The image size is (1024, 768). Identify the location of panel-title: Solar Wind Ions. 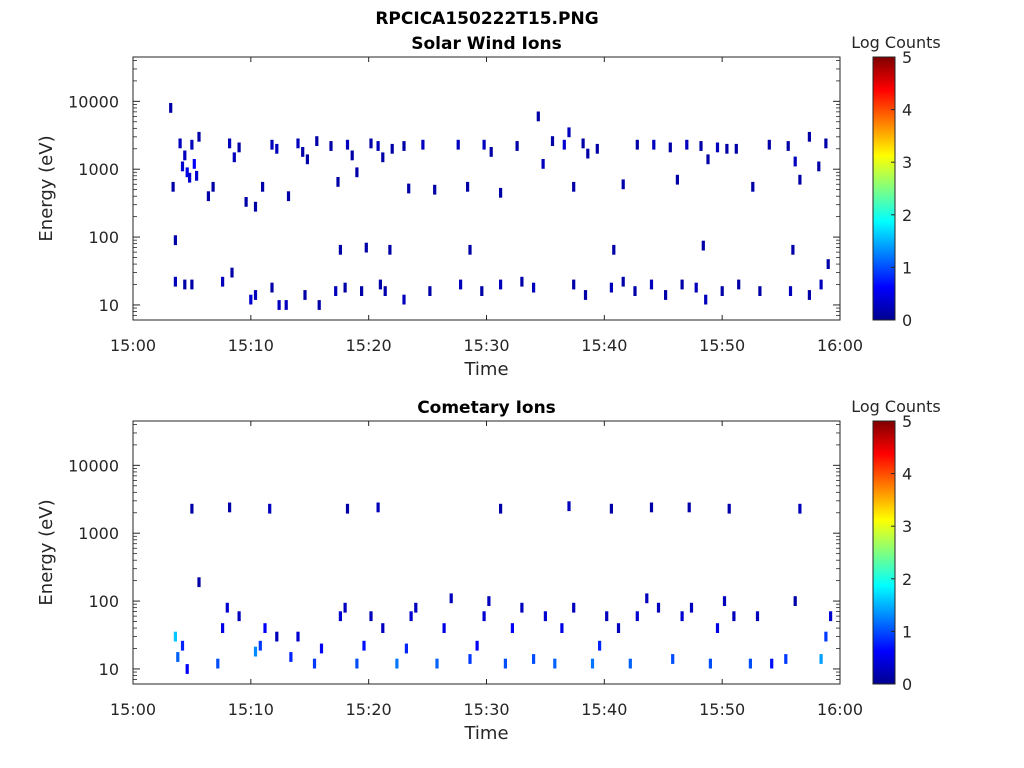
(486, 44).